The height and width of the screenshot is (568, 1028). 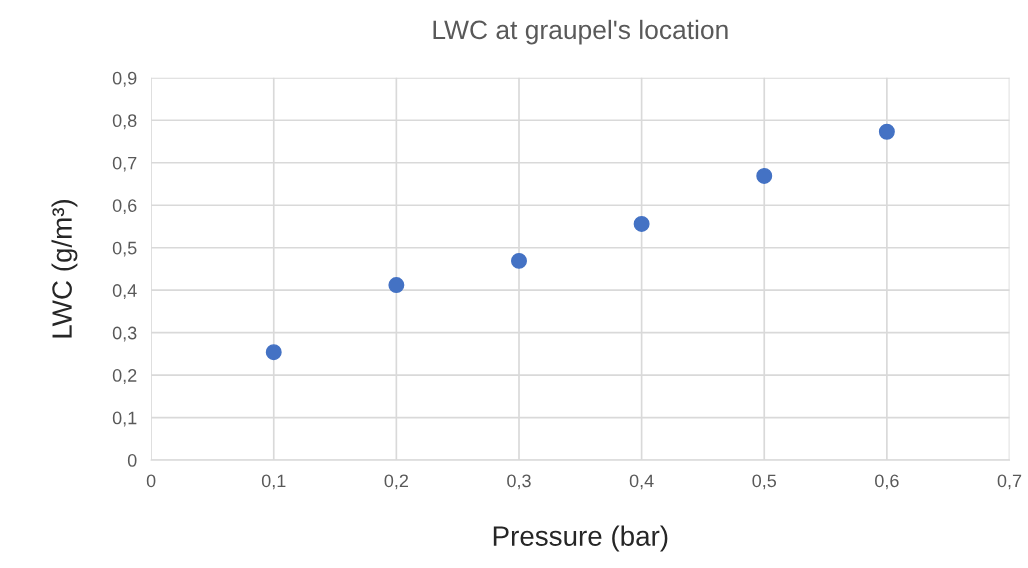 I want to click on x-tick-label: 0,6, so click(x=887, y=482).